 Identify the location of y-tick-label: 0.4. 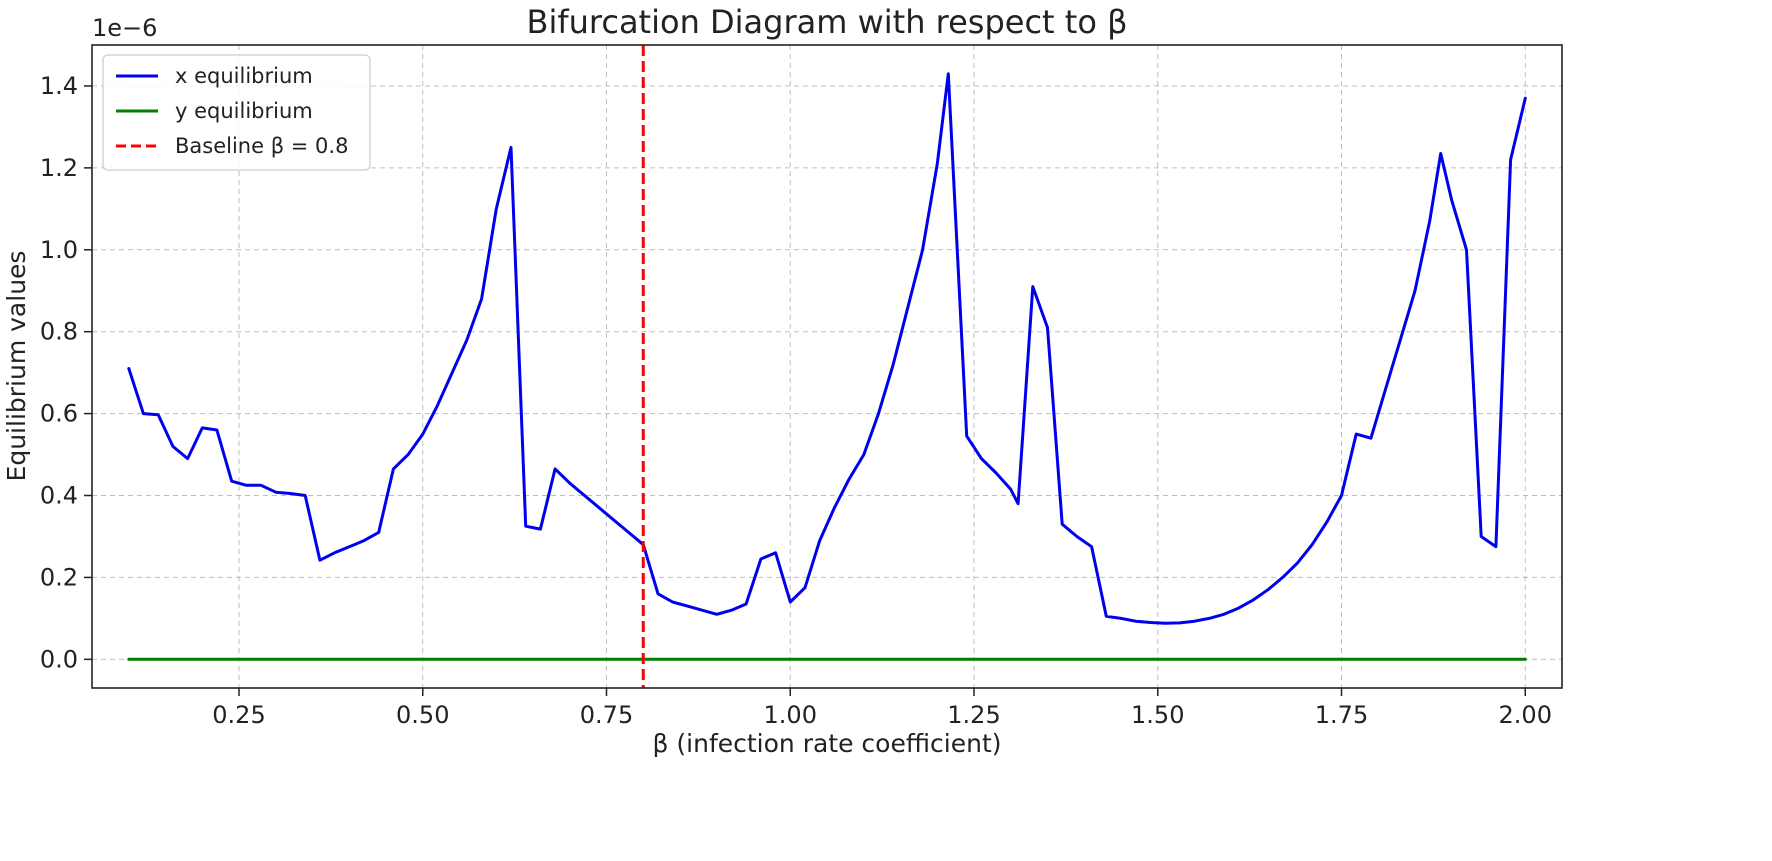
(59, 496).